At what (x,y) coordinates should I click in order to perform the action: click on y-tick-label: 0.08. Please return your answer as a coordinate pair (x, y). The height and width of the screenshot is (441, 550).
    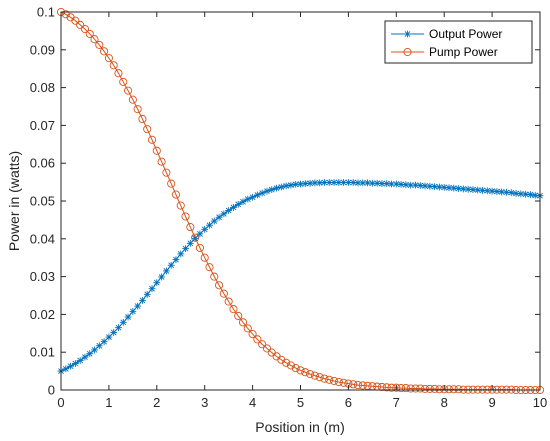
    Looking at the image, I should click on (42, 87).